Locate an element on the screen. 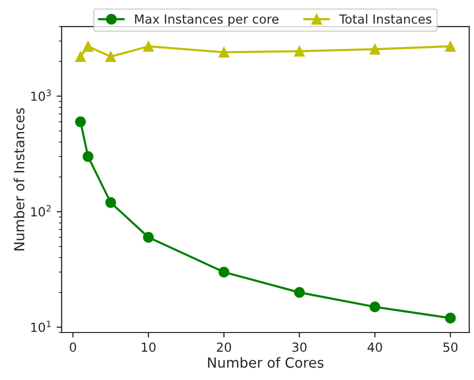 Image resolution: width=474 pixels, height=380 pixels. x-axis-title: Number of Cores is located at coordinates (266, 362).